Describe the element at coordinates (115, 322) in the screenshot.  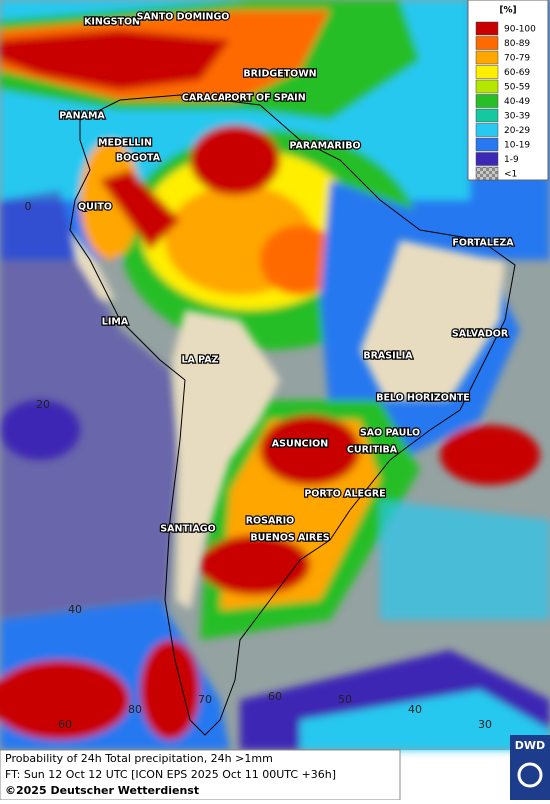
I see `city-label: LIMA` at that location.